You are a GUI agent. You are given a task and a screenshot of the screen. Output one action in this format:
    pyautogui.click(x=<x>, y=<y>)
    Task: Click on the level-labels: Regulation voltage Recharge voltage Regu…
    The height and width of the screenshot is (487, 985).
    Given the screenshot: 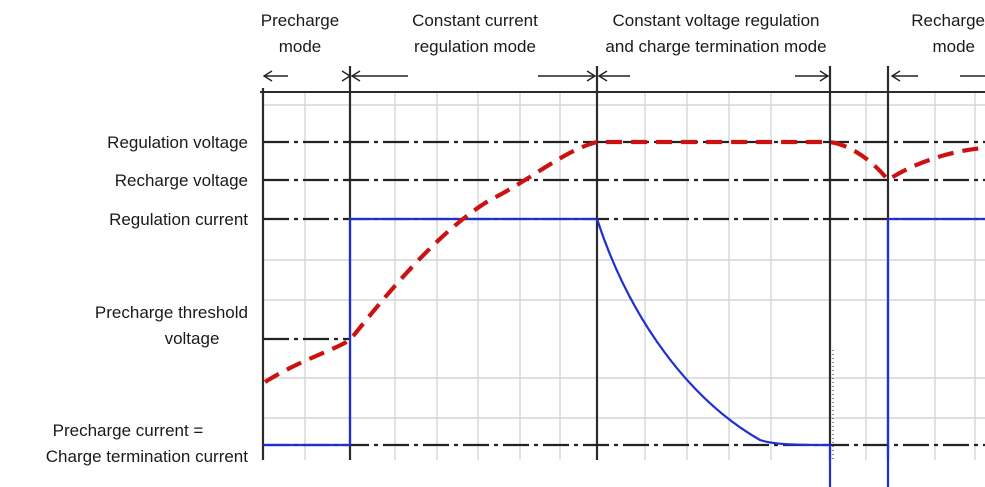 What is the action you would take?
    pyautogui.click(x=147, y=299)
    